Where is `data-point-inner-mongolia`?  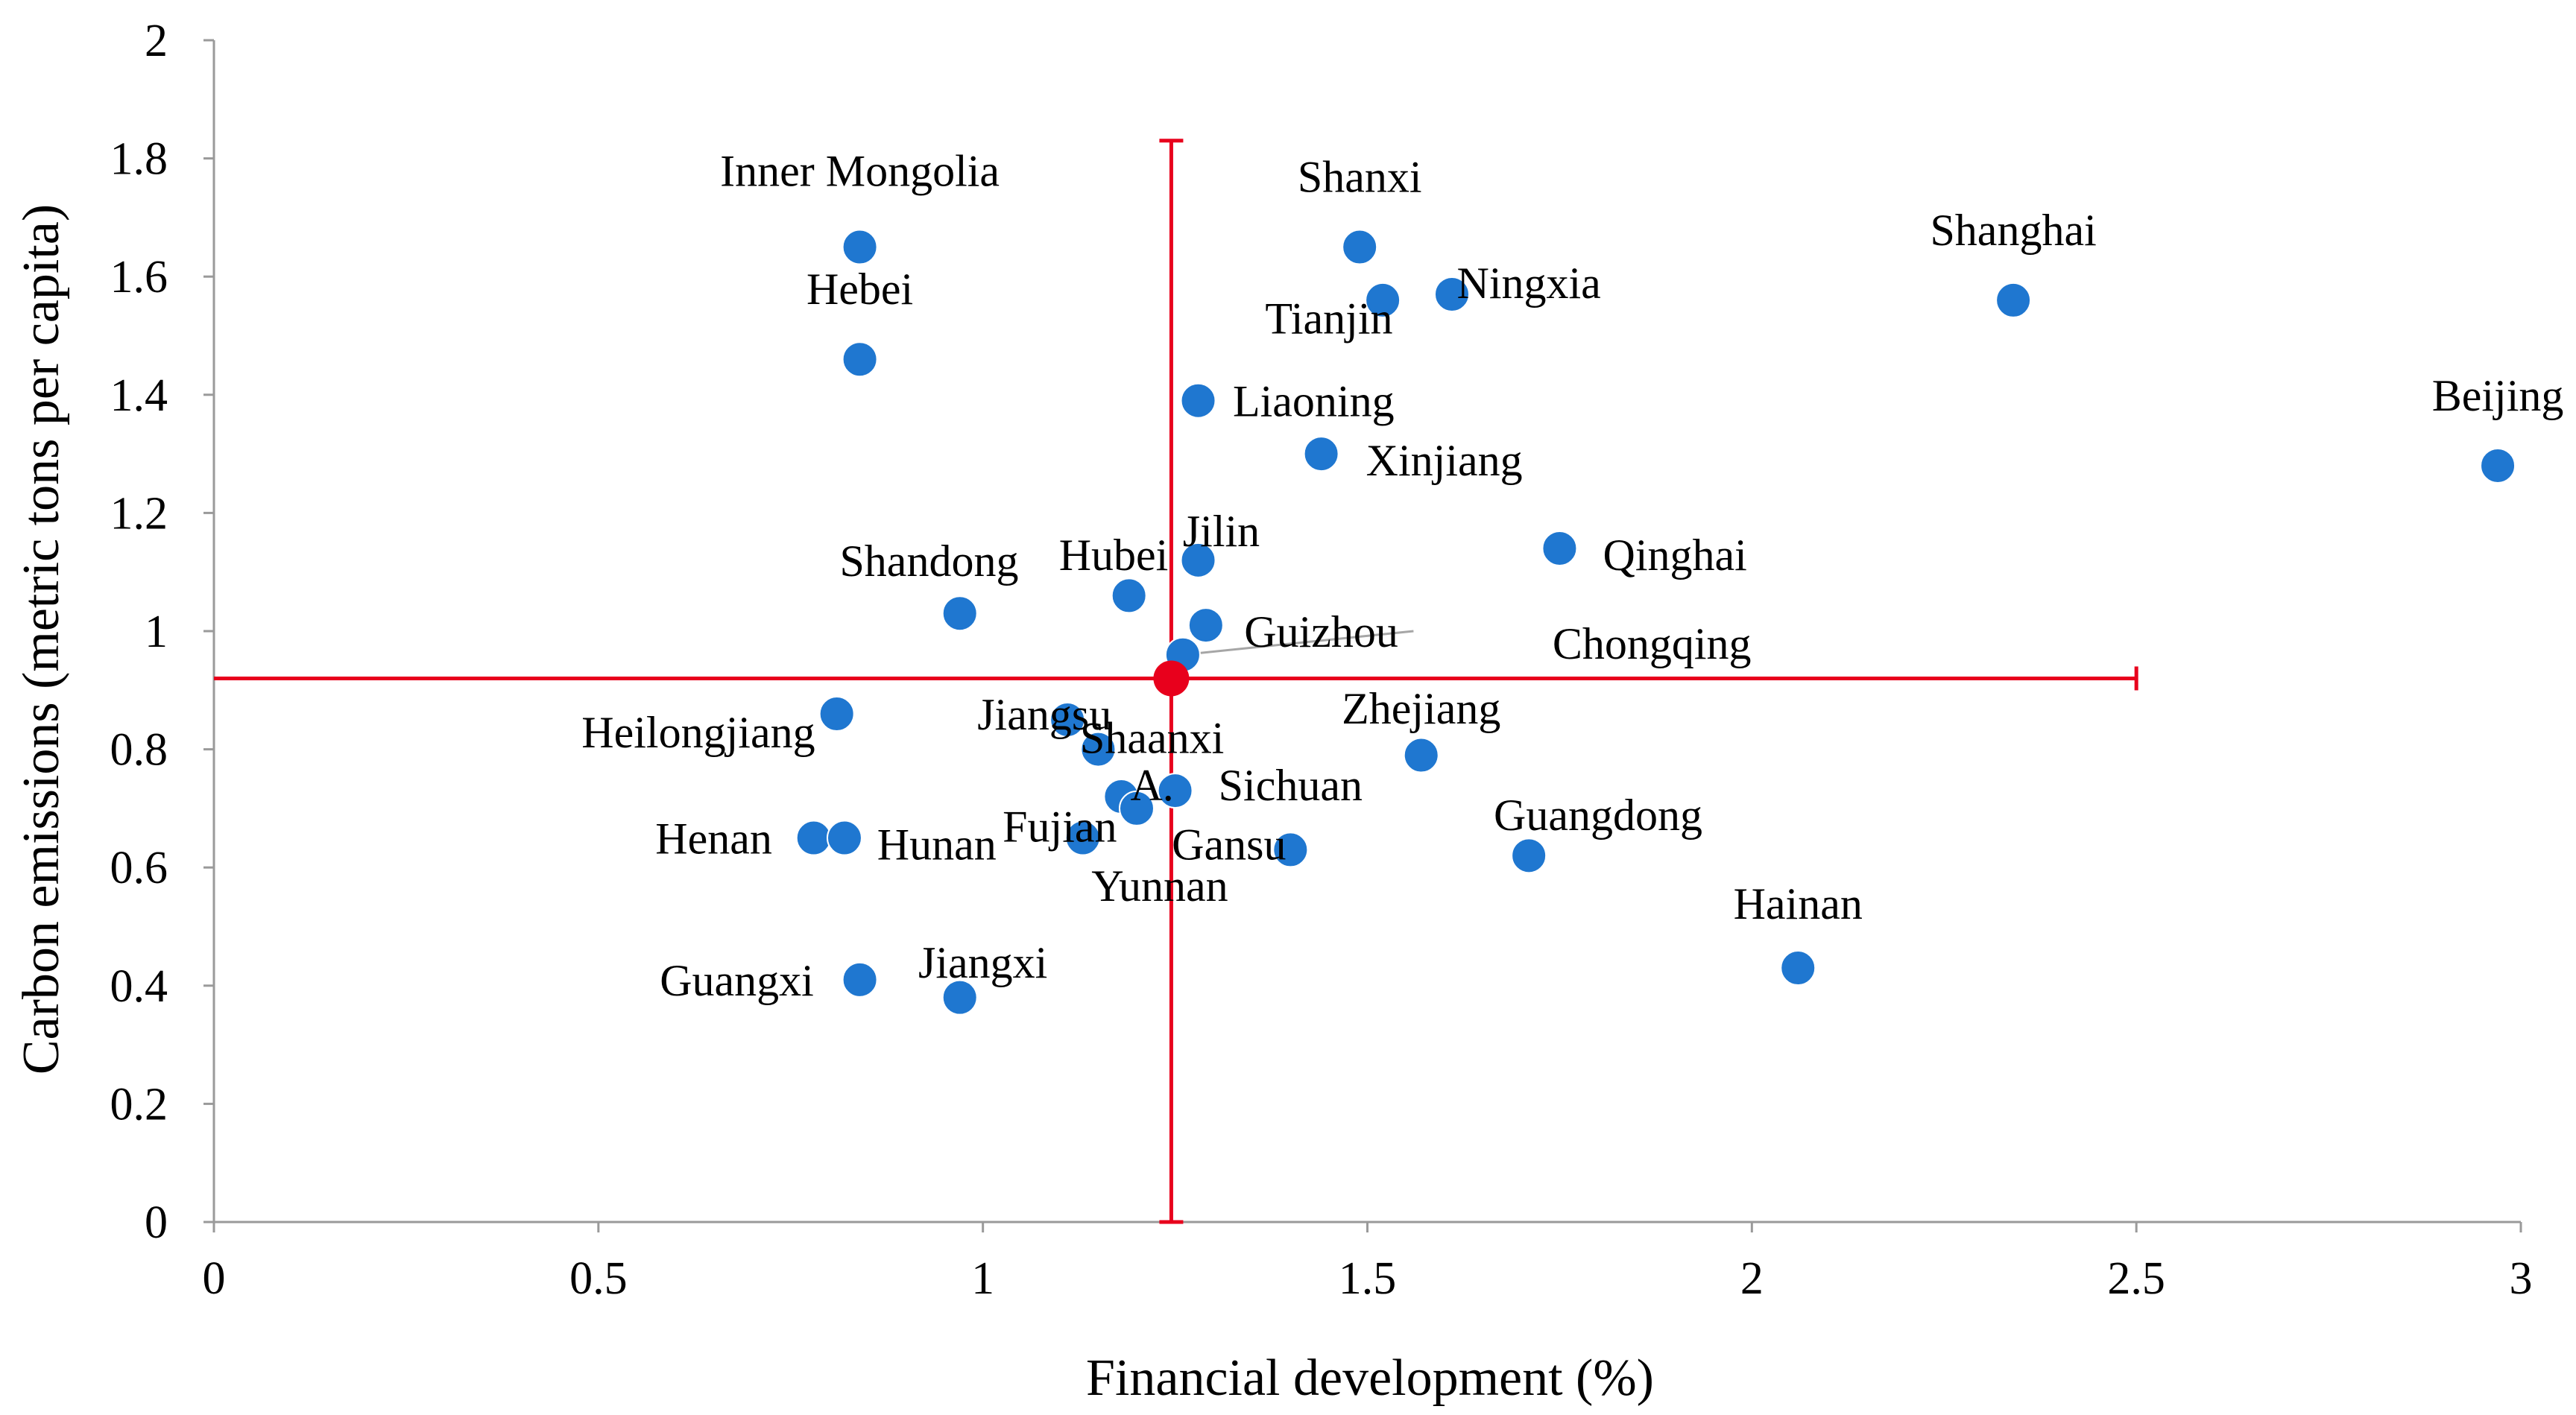
data-point-inner-mongolia is located at coordinates (860, 247).